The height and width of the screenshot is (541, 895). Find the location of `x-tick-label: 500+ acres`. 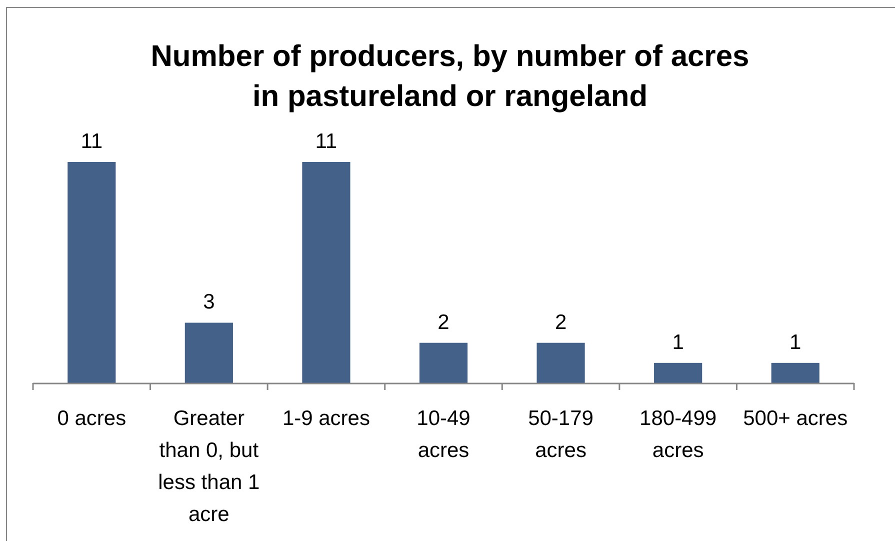

x-tick-label: 500+ acres is located at coordinates (795, 418).